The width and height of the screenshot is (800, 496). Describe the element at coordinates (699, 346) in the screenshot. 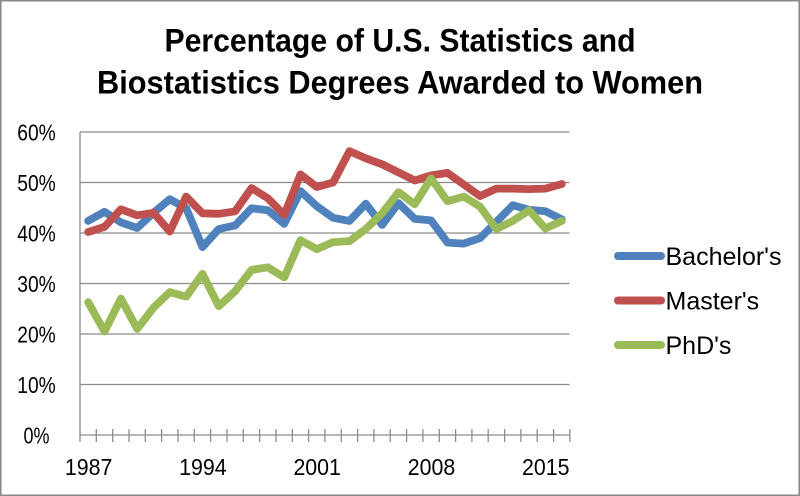

I see `svg-text: PhD's` at that location.